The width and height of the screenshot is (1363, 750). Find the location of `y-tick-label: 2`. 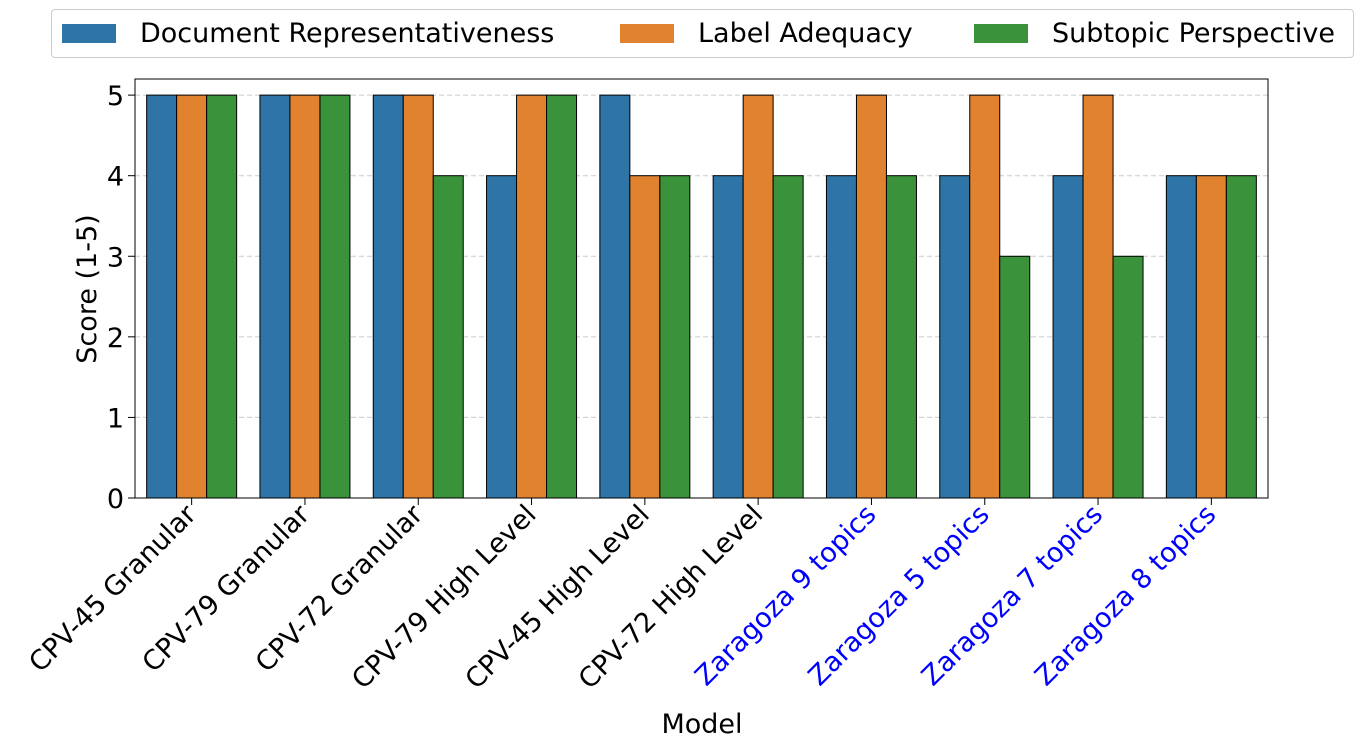

y-tick-label: 2 is located at coordinates (115, 338).